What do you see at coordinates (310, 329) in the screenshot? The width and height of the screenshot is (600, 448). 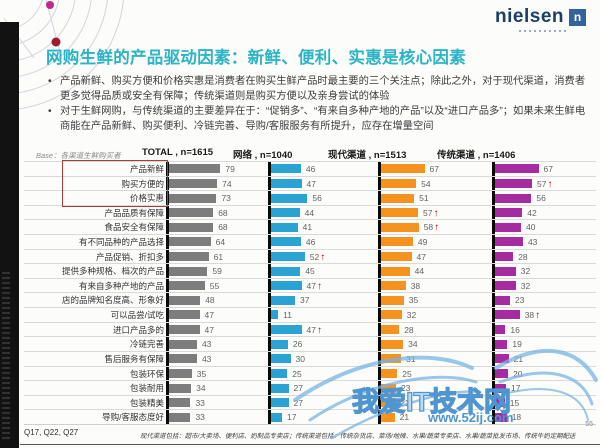 I see `chart-row: 进口产品多的 47 47↑ 28 16` at bounding box center [310, 329].